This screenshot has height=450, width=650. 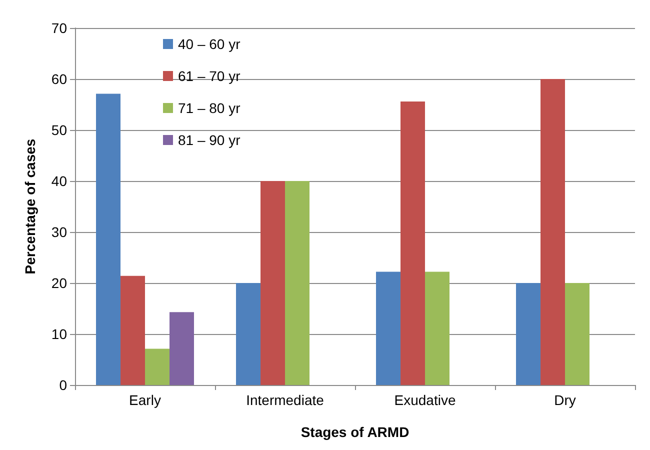 What do you see at coordinates (59, 181) in the screenshot?
I see `y-tick-label: 40` at bounding box center [59, 181].